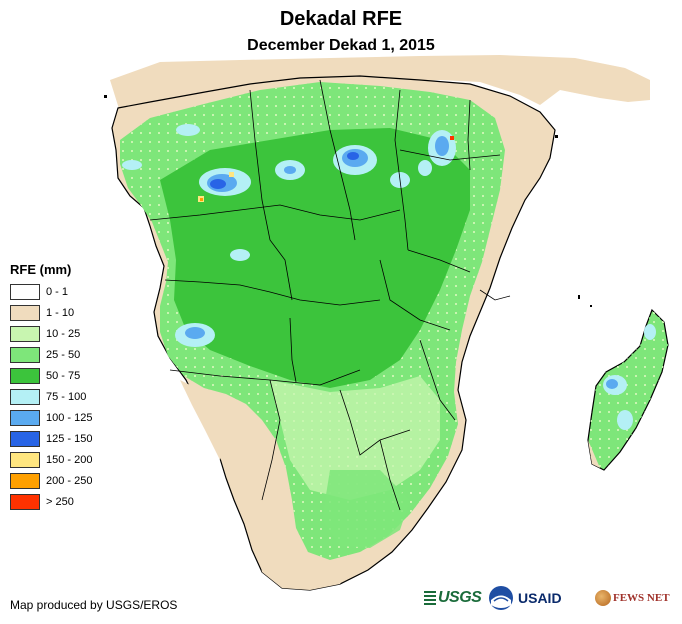 The height and width of the screenshot is (624, 682). I want to click on legend-item: 1 - 10, so click(70, 312).